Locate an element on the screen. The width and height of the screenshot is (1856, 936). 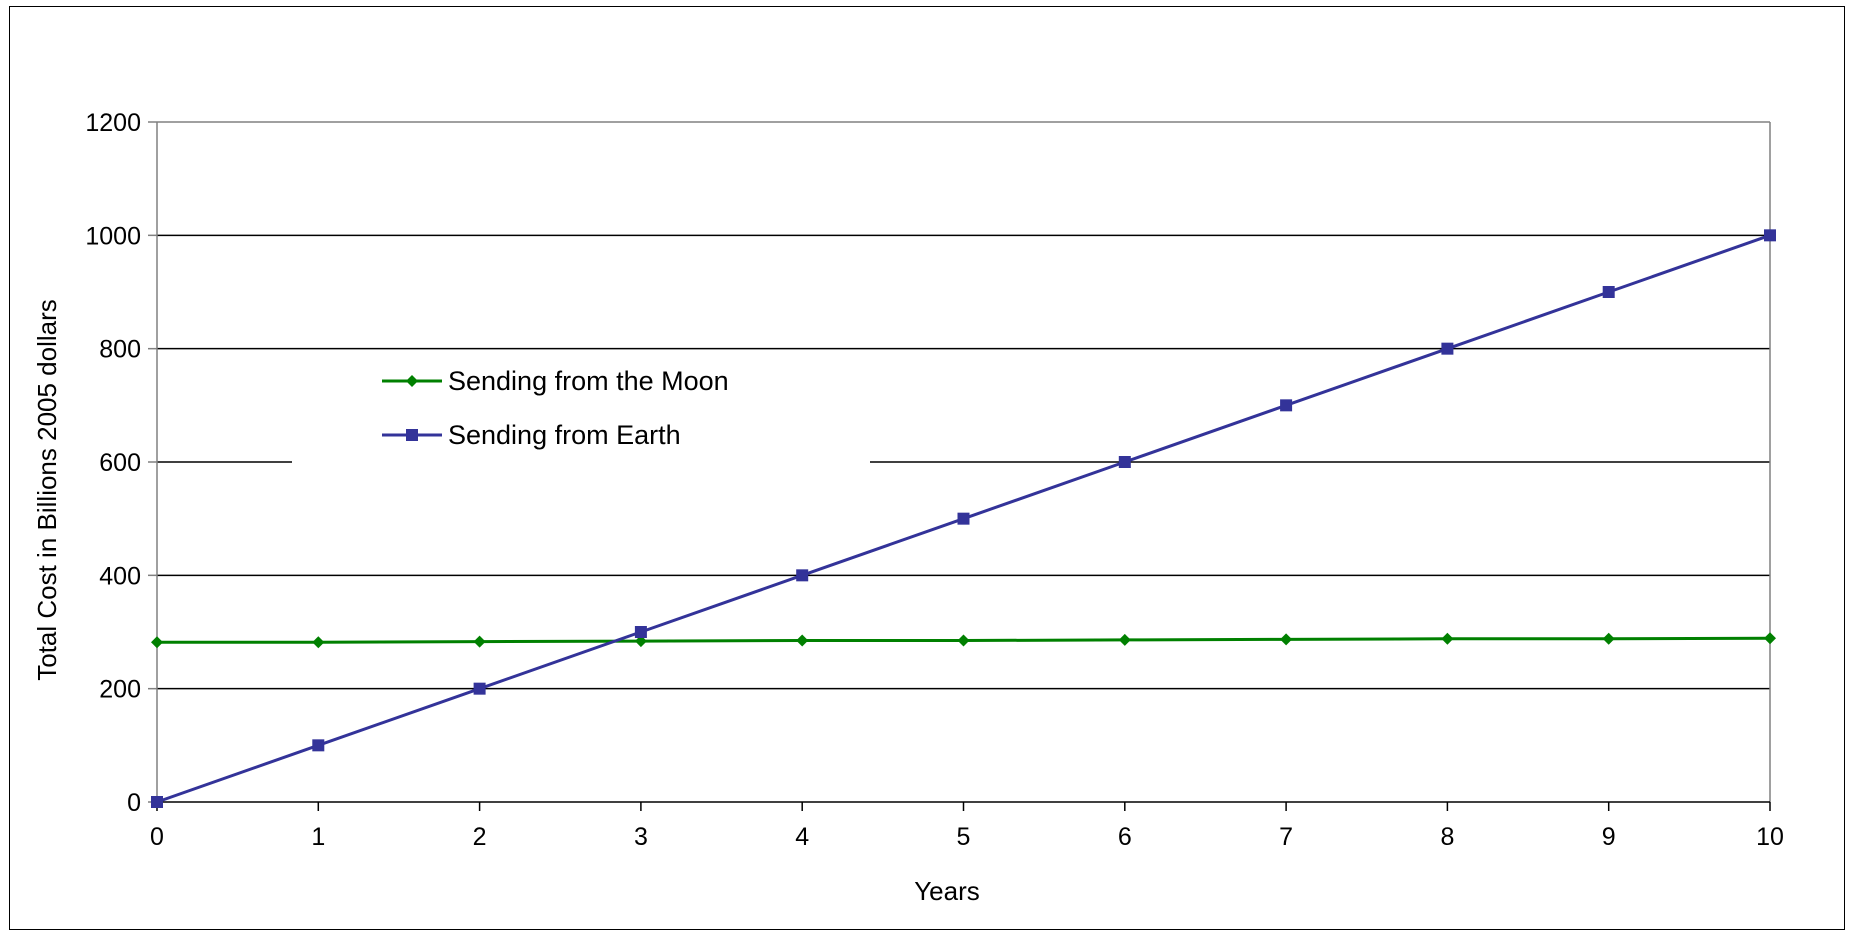
y-tick-label-1000: 1000 is located at coordinates (113, 236).